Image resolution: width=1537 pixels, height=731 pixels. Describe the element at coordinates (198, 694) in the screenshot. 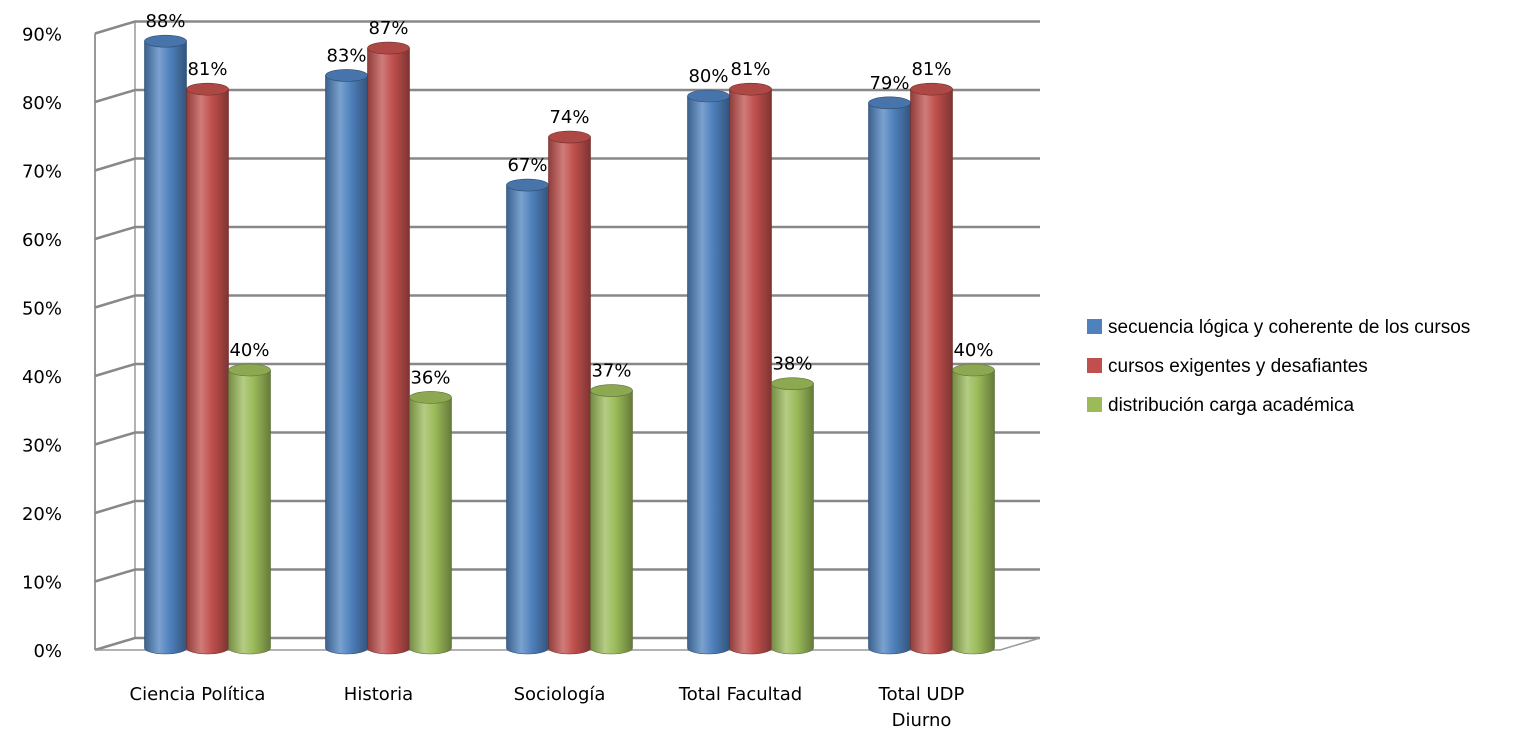

I see `x-tick-label: Ciencia Política` at that location.